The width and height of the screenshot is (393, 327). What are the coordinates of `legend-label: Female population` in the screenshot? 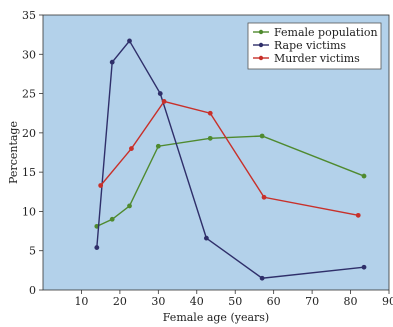 It's located at (326, 32).